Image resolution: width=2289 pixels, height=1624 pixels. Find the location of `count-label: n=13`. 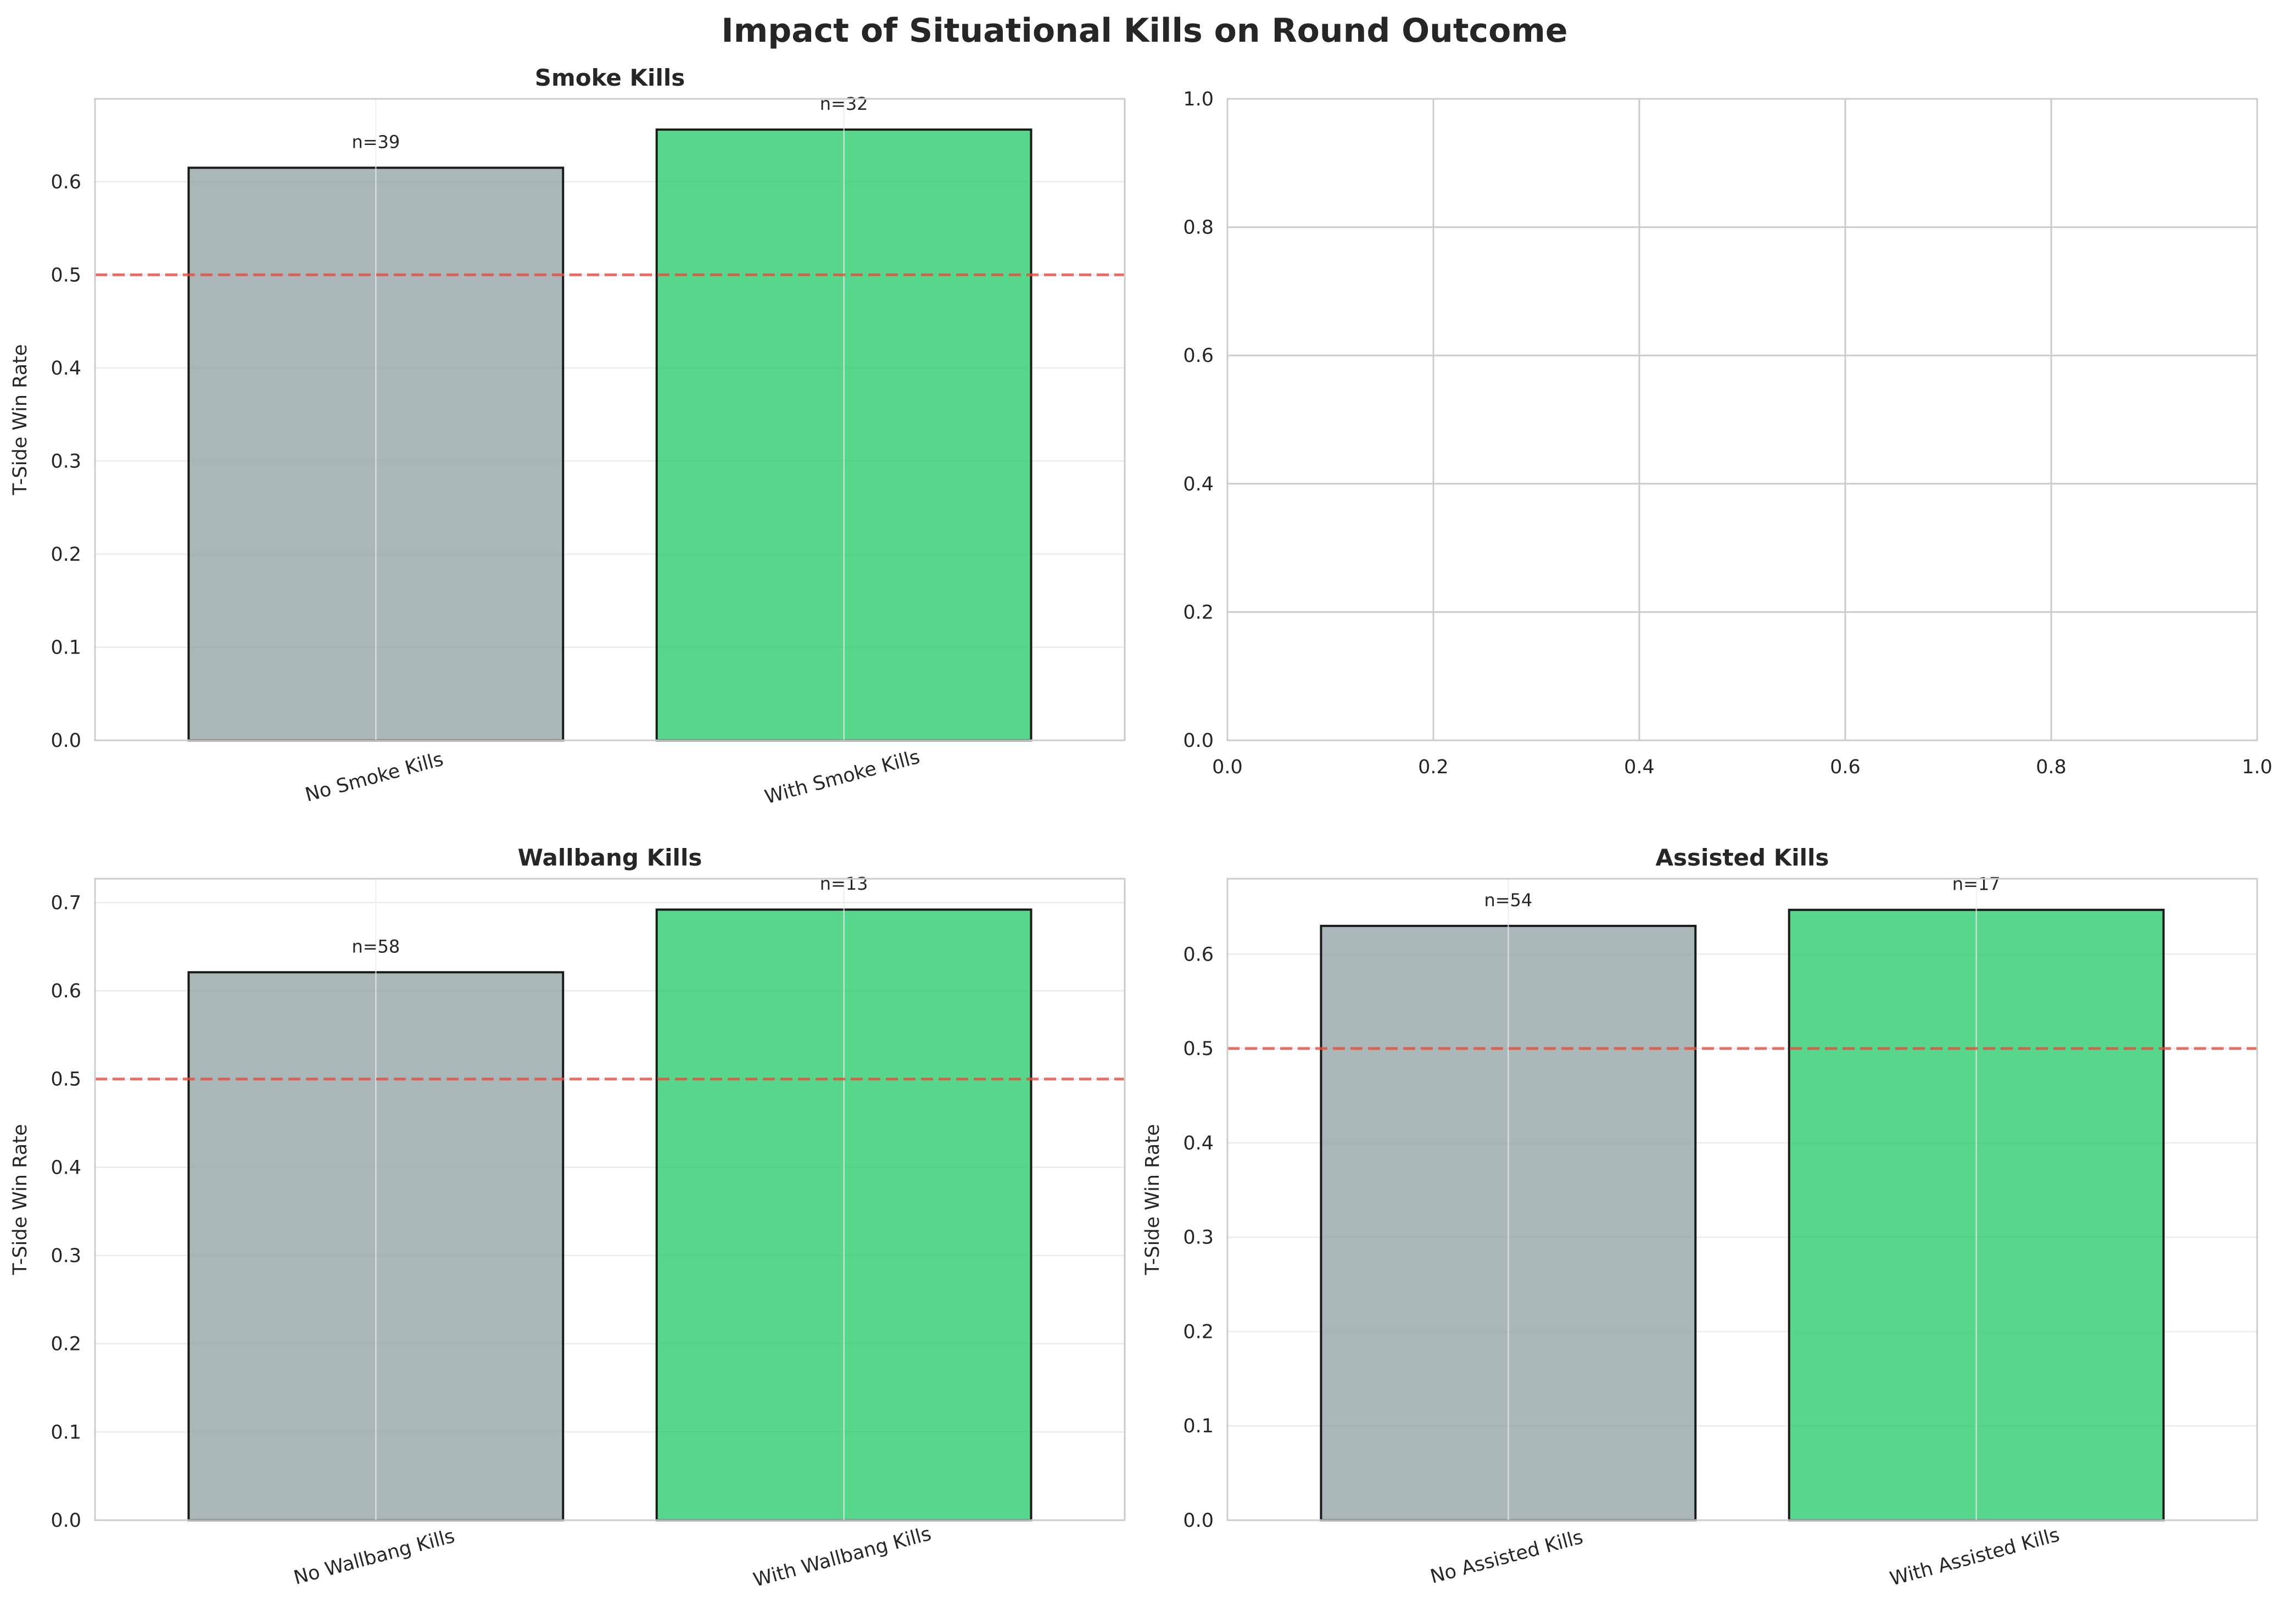

count-label: n=13 is located at coordinates (844, 883).